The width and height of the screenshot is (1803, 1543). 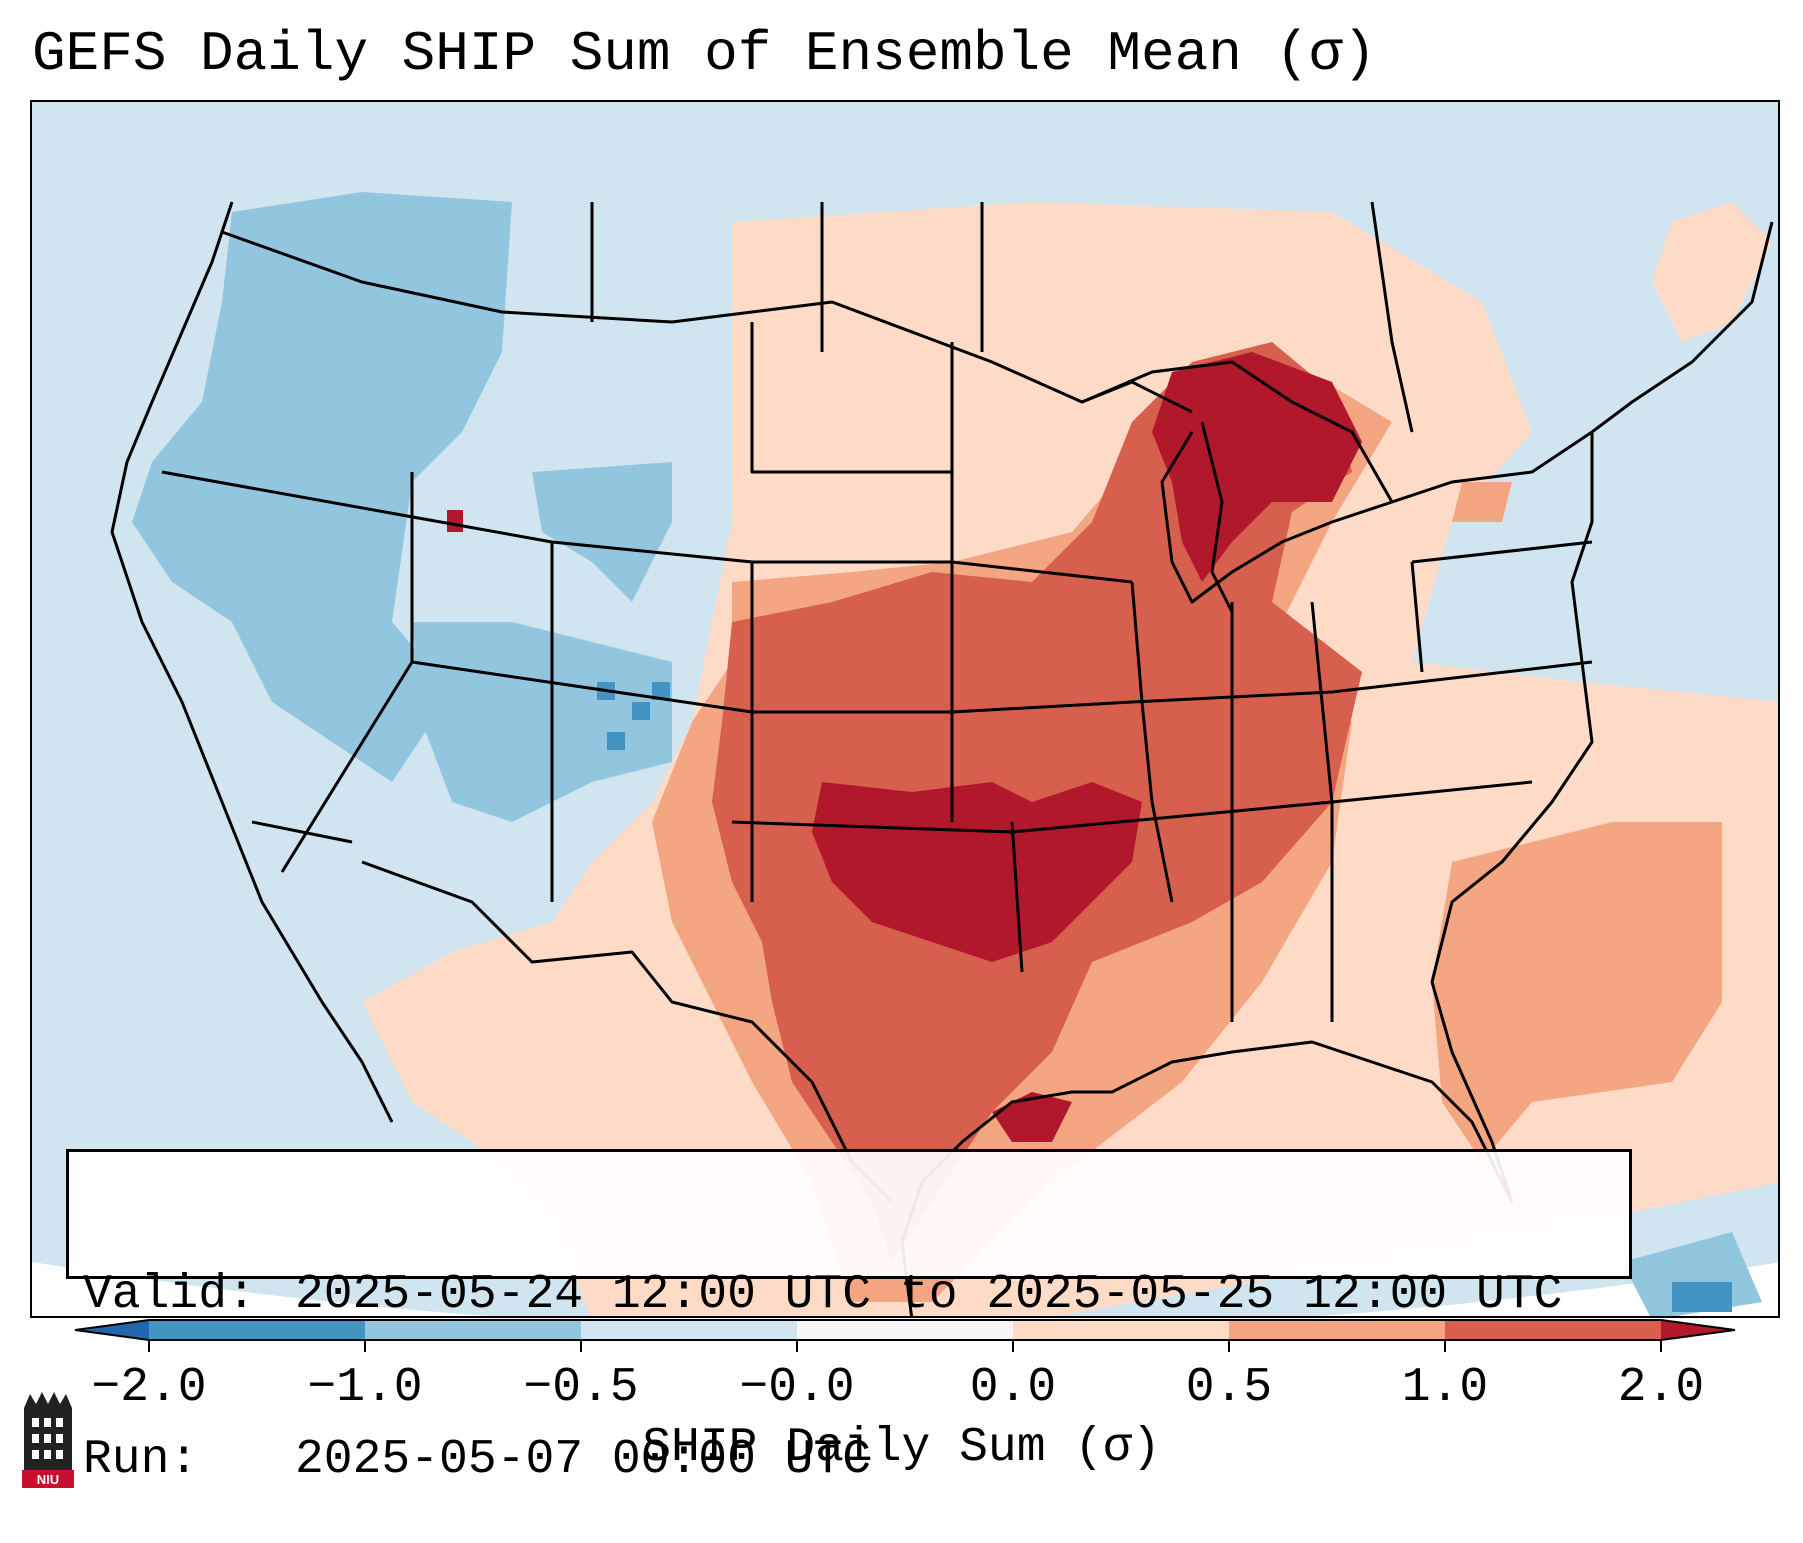 What do you see at coordinates (797, 1388) in the screenshot?
I see `colorbar-tick-label: −0.0` at bounding box center [797, 1388].